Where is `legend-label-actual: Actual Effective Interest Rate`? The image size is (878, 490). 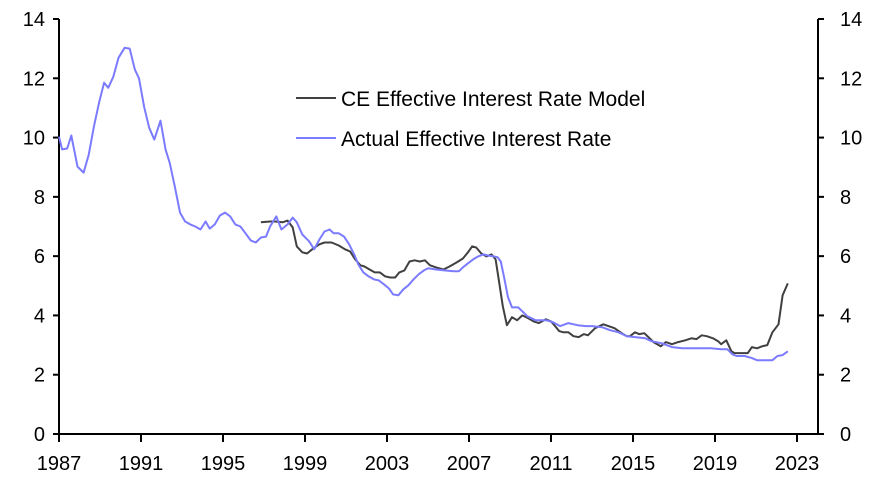
legend-label-actual: Actual Effective Interest Rate is located at coordinates (476, 139).